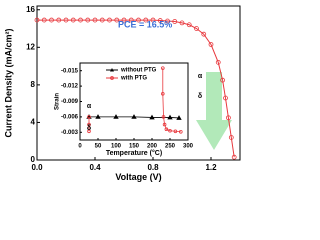 The width and height of the screenshot is (320, 240). Describe the element at coordinates (116, 147) in the screenshot. I see `x-tick-label: 100` at that location.